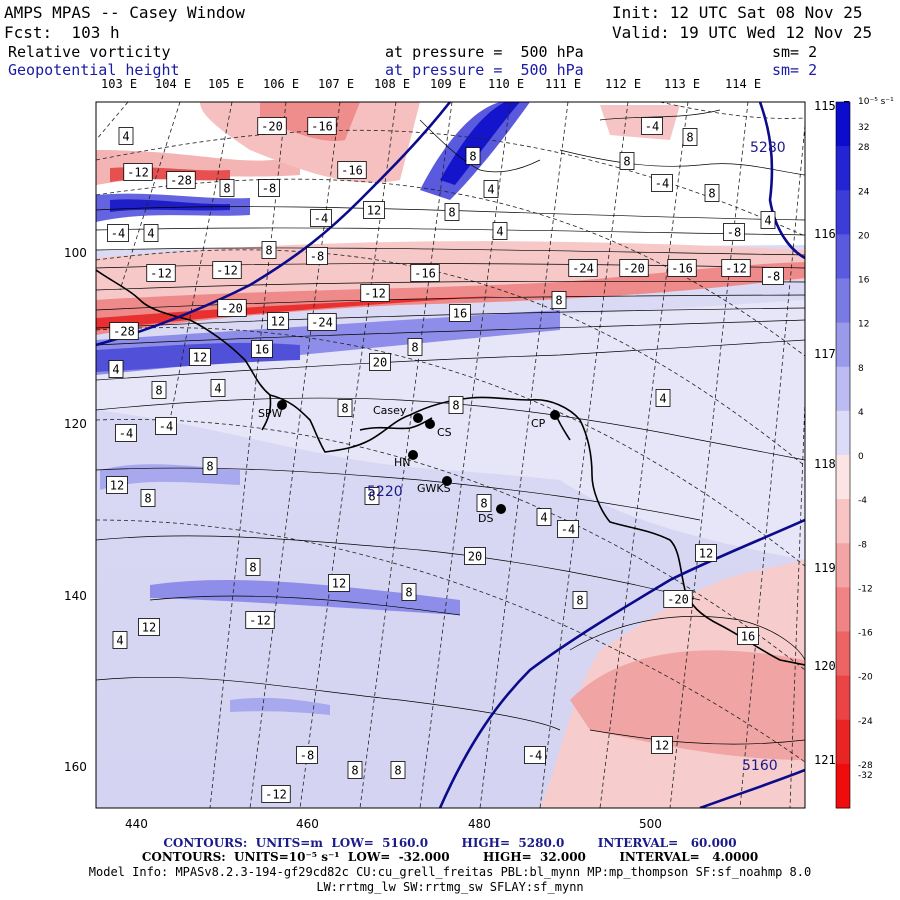 This screenshot has height=900, width=900. Describe the element at coordinates (535, 755) in the screenshot. I see `contour-value-label: -4` at that location.